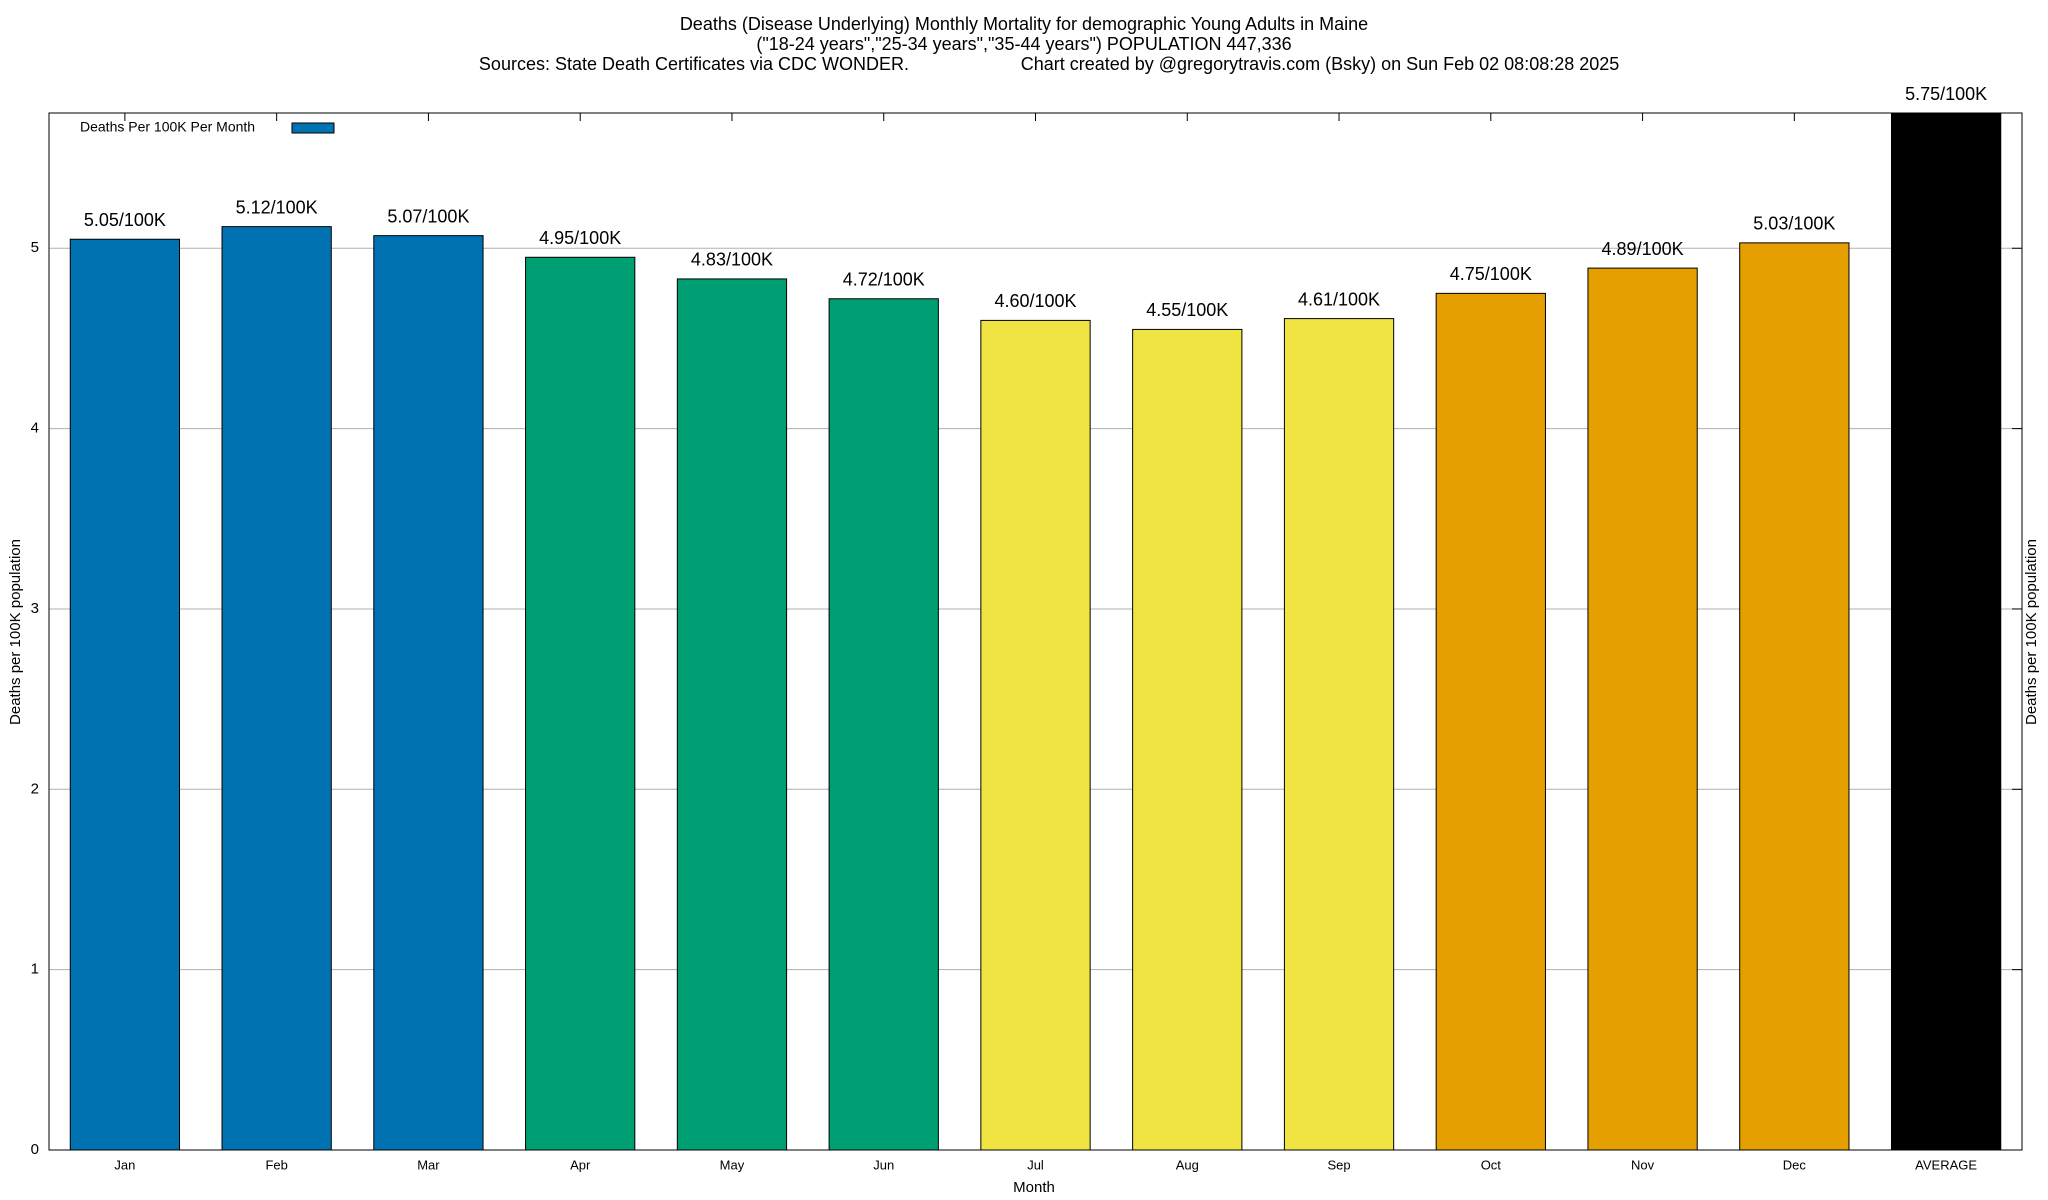  What do you see at coordinates (883, 1164) in the screenshot?
I see `x-tick-label: Jun` at bounding box center [883, 1164].